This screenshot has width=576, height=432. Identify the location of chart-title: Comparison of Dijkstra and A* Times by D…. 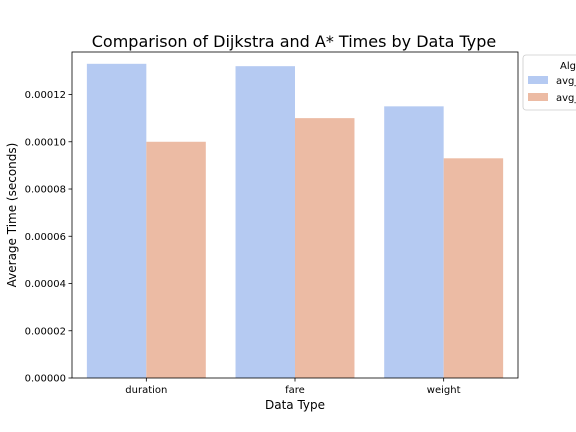
(294, 41).